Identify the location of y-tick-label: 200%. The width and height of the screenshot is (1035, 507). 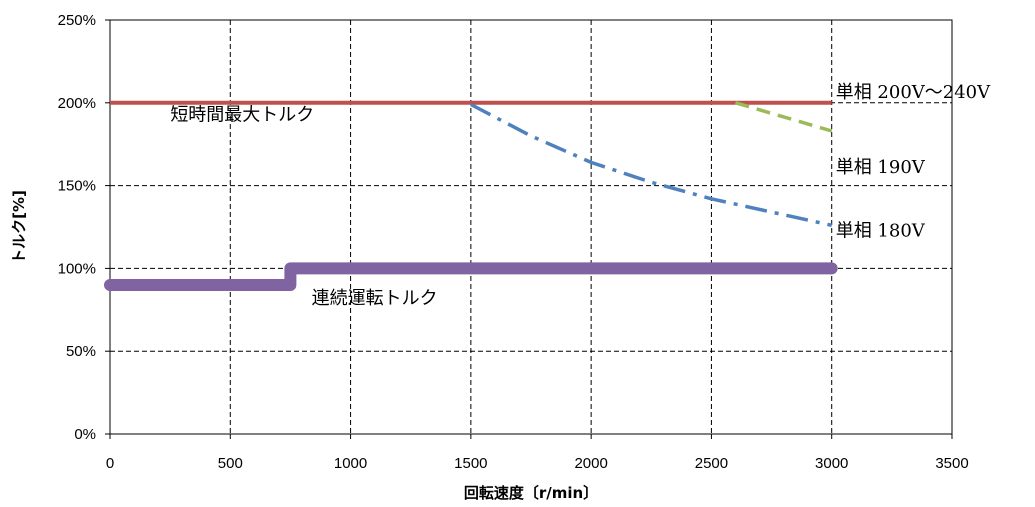
(77, 103).